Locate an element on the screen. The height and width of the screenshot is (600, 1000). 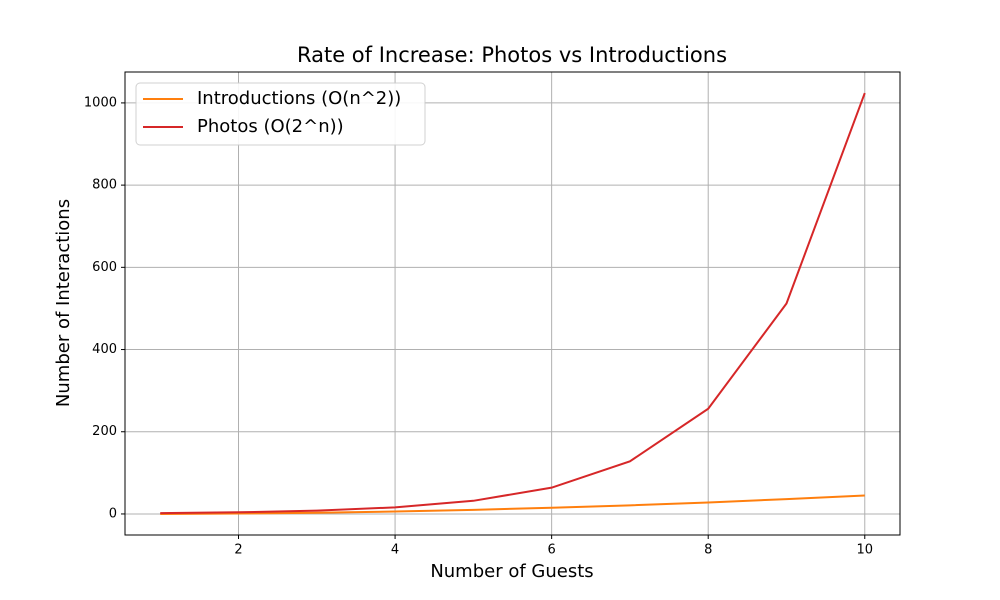
y-tick-label: 1000 is located at coordinates (100, 102).